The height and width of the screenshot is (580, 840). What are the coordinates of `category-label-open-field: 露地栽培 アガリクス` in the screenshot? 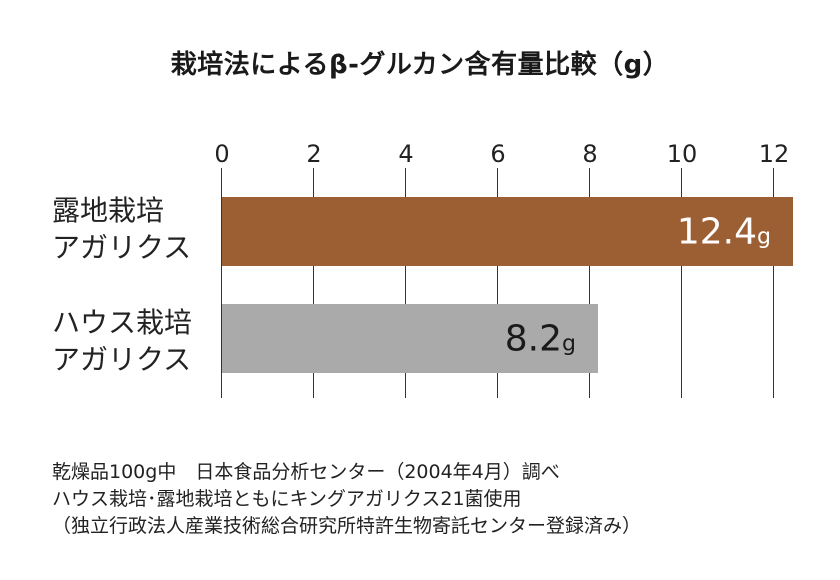 It's located at (132, 229).